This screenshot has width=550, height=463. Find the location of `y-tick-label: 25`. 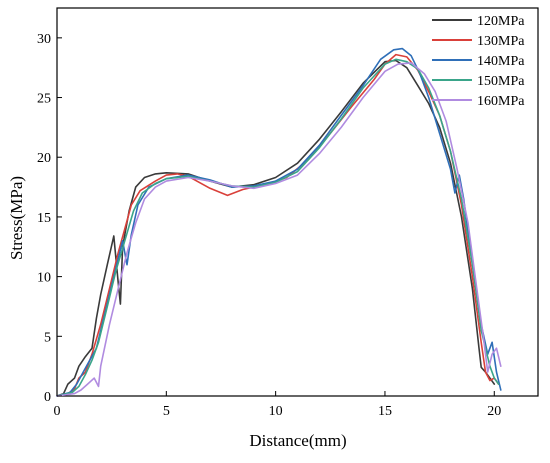

y-tick-label: 25 is located at coordinates (44, 99).